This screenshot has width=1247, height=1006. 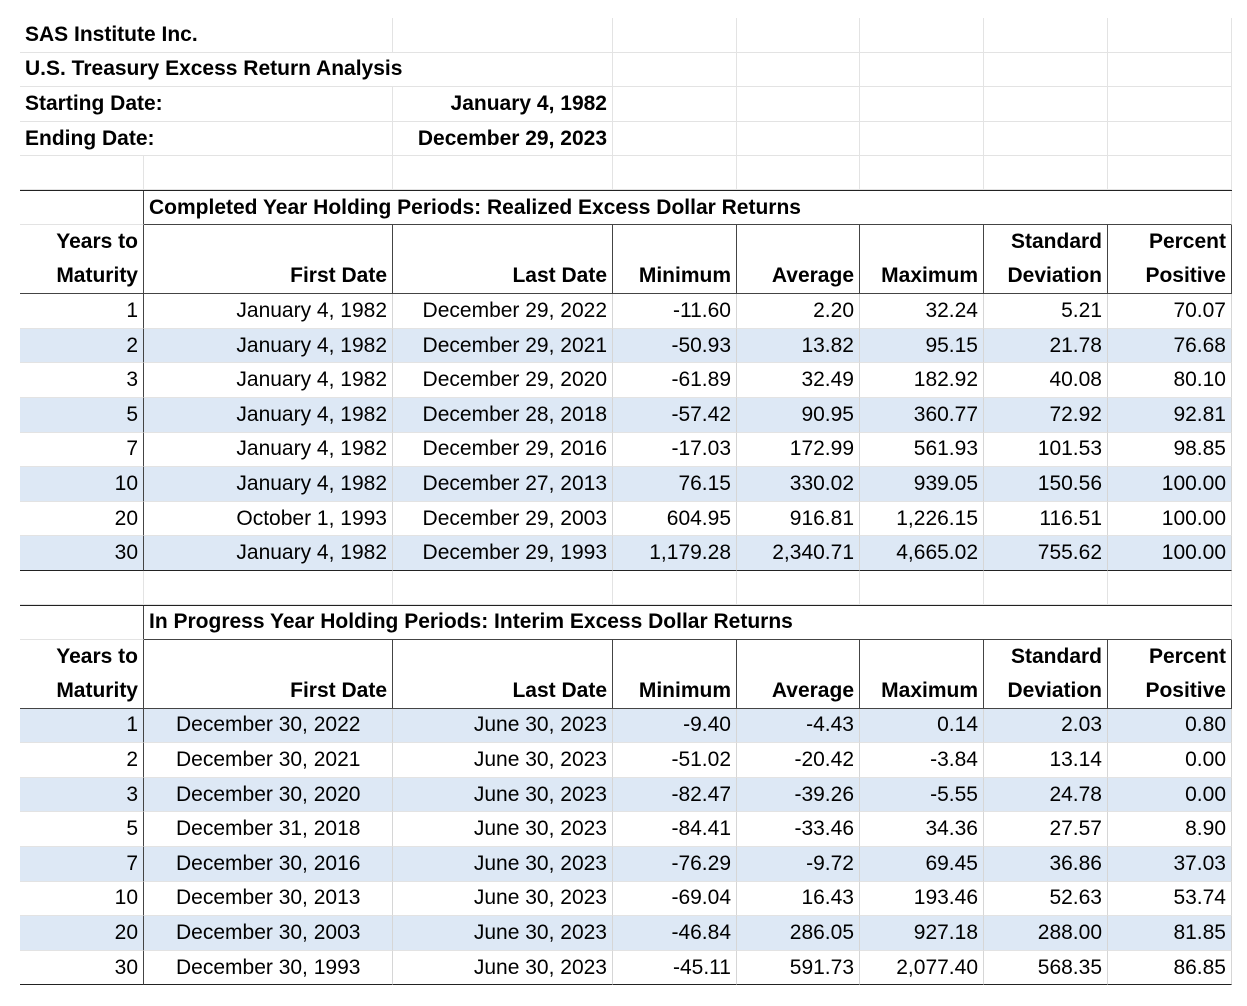 What do you see at coordinates (1046, 553) in the screenshot?
I see `cell-std-deviation: 755.62` at bounding box center [1046, 553].